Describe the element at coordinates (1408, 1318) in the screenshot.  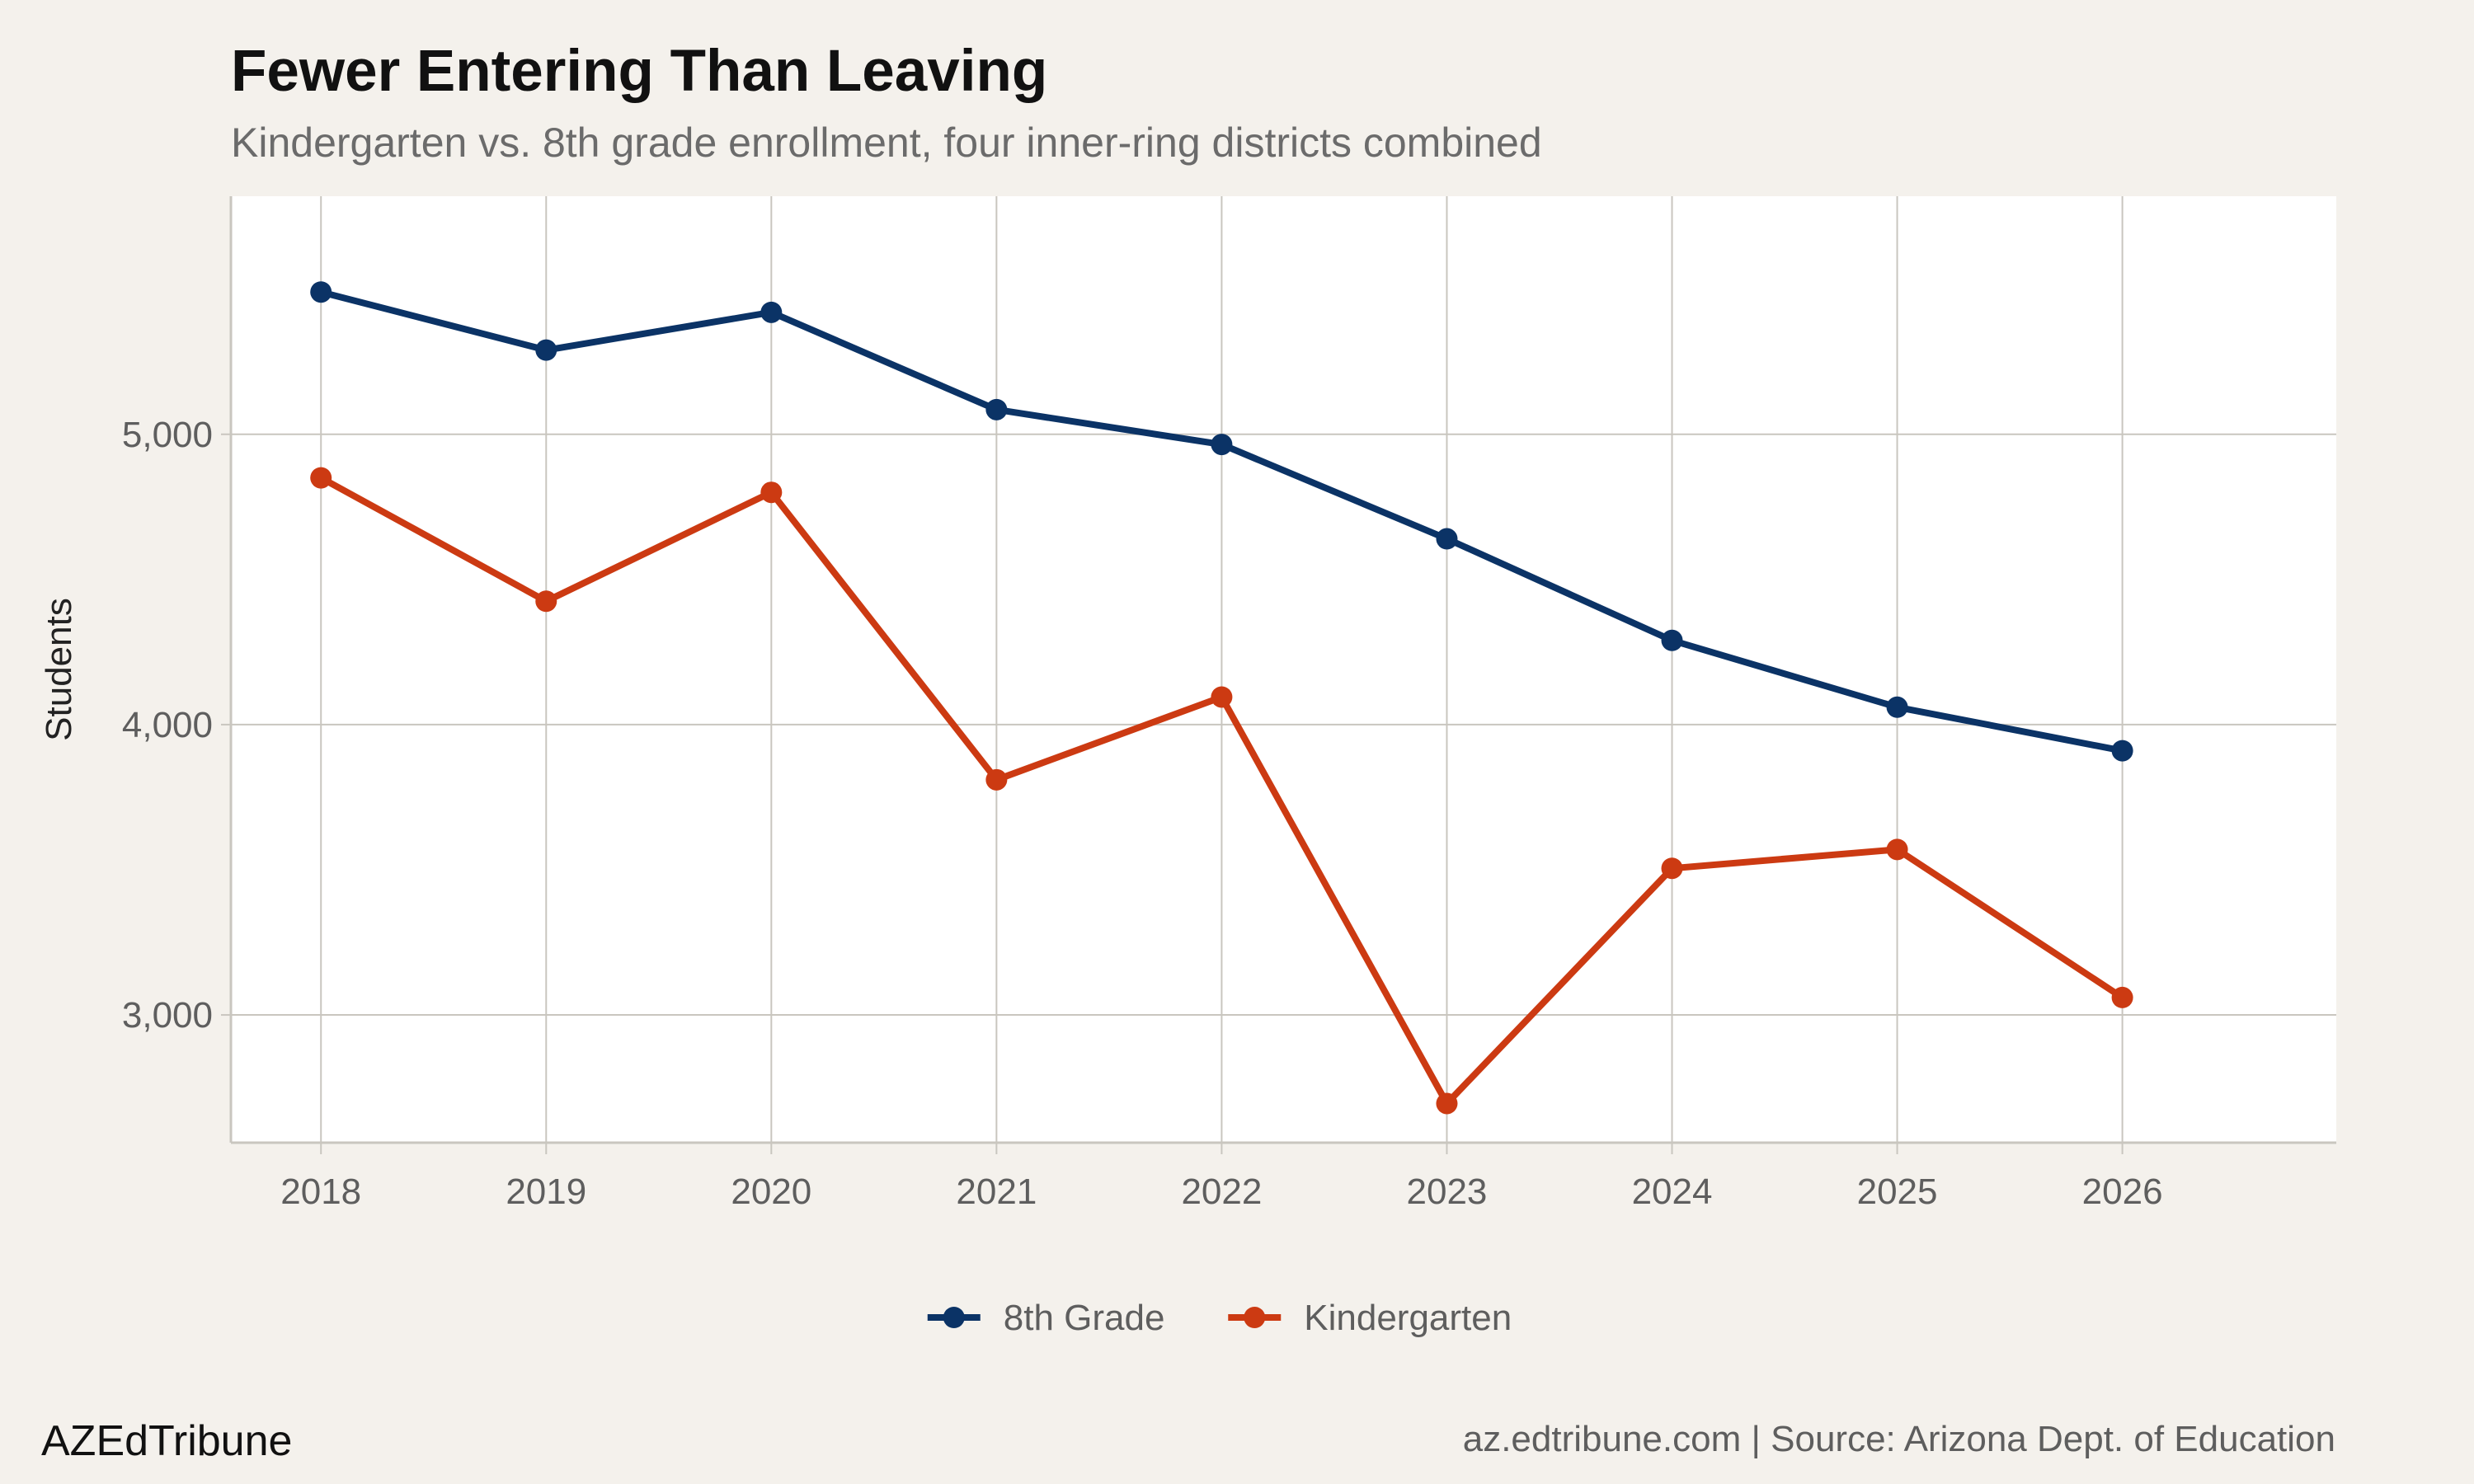
I see `legend-label: Kindergarten` at that location.